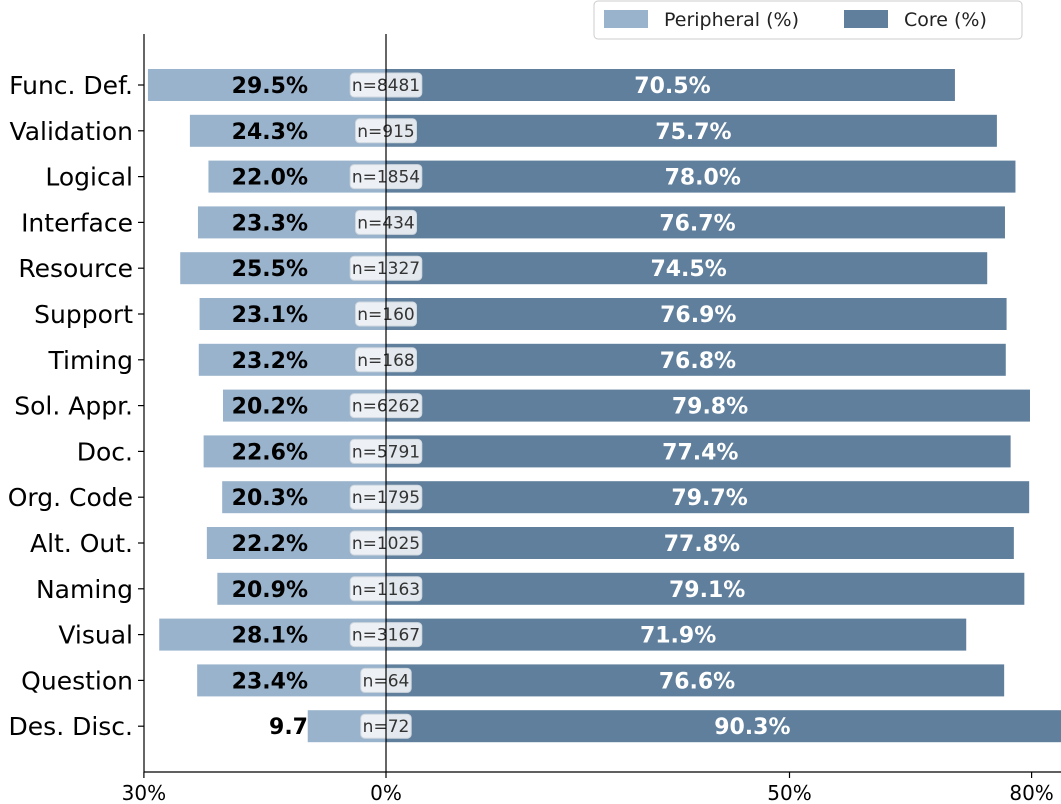 This screenshot has height=804, width=1061. What do you see at coordinates (90, 360) in the screenshot?
I see `category-label: Timing` at bounding box center [90, 360].